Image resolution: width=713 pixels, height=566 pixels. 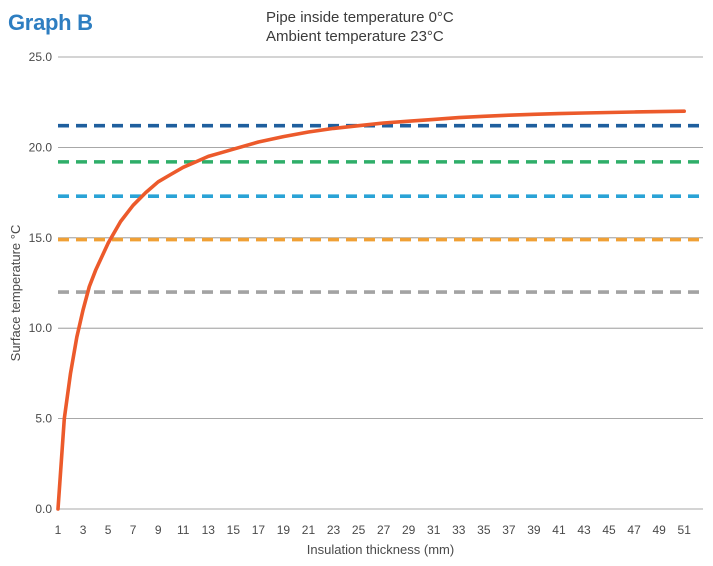 I want to click on x-tick-label: 49, so click(x=659, y=530).